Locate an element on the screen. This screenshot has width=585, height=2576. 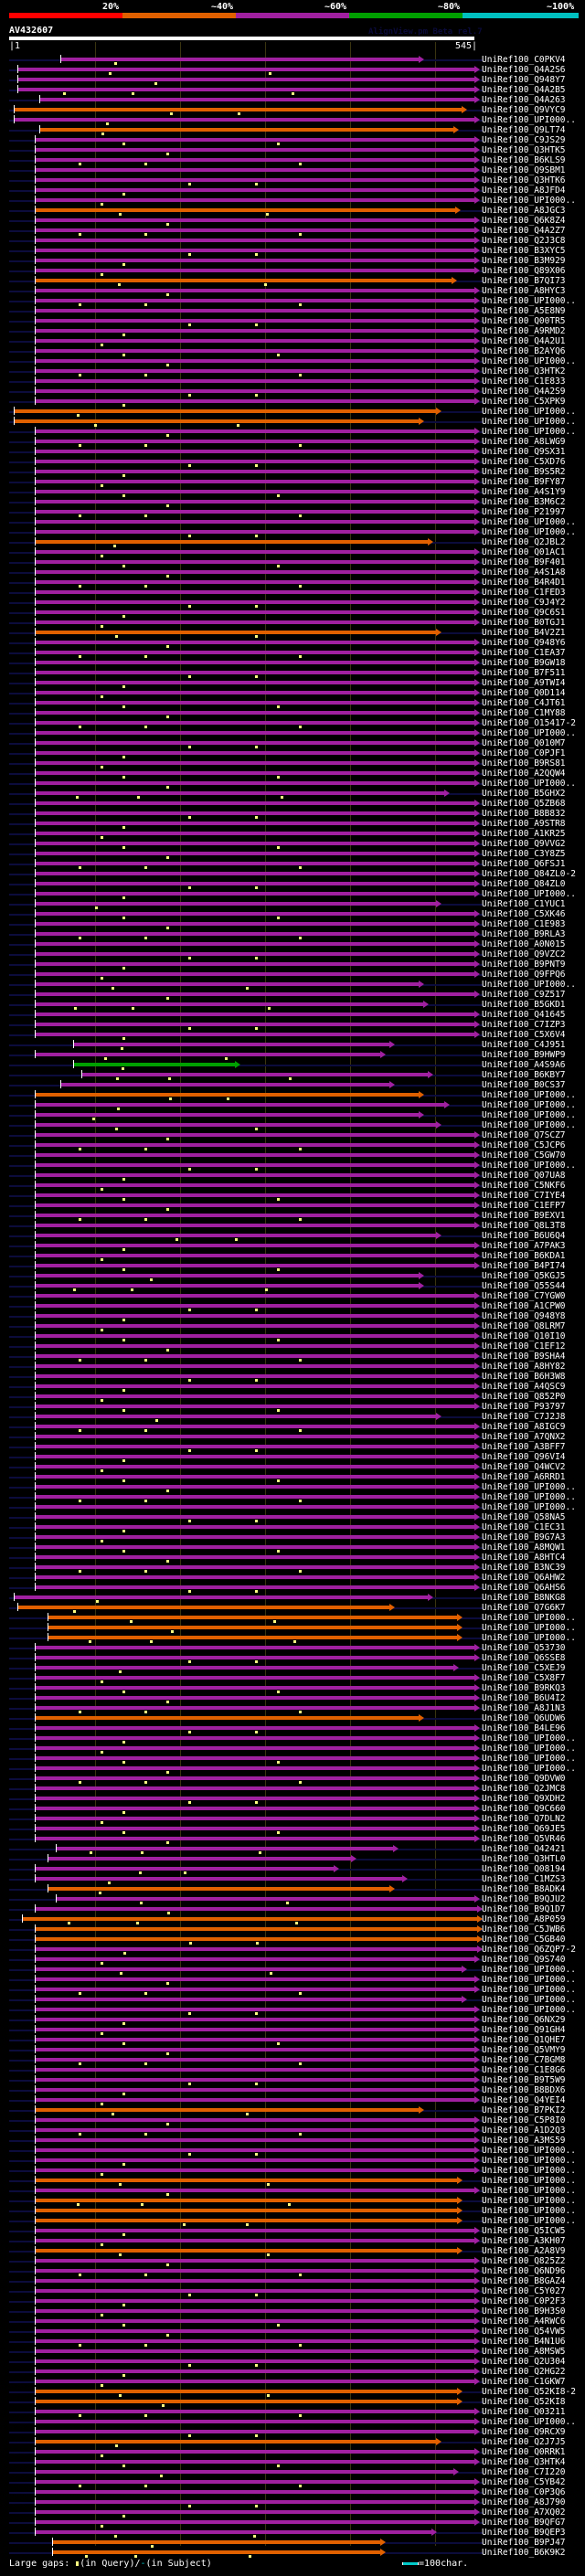
hit-row: UniRef100_B9S5R2 is located at coordinates (293, 472).